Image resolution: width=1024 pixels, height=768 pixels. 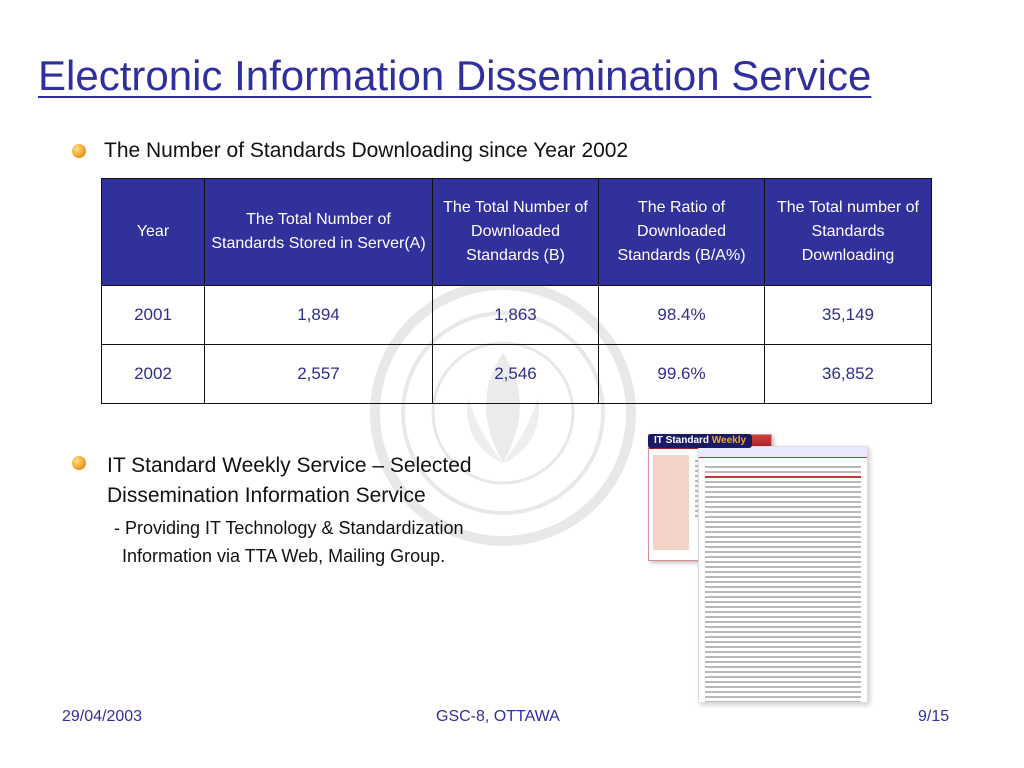 What do you see at coordinates (498, 716) in the screenshot?
I see `footer-center: GSC-8, OTTAWA` at bounding box center [498, 716].